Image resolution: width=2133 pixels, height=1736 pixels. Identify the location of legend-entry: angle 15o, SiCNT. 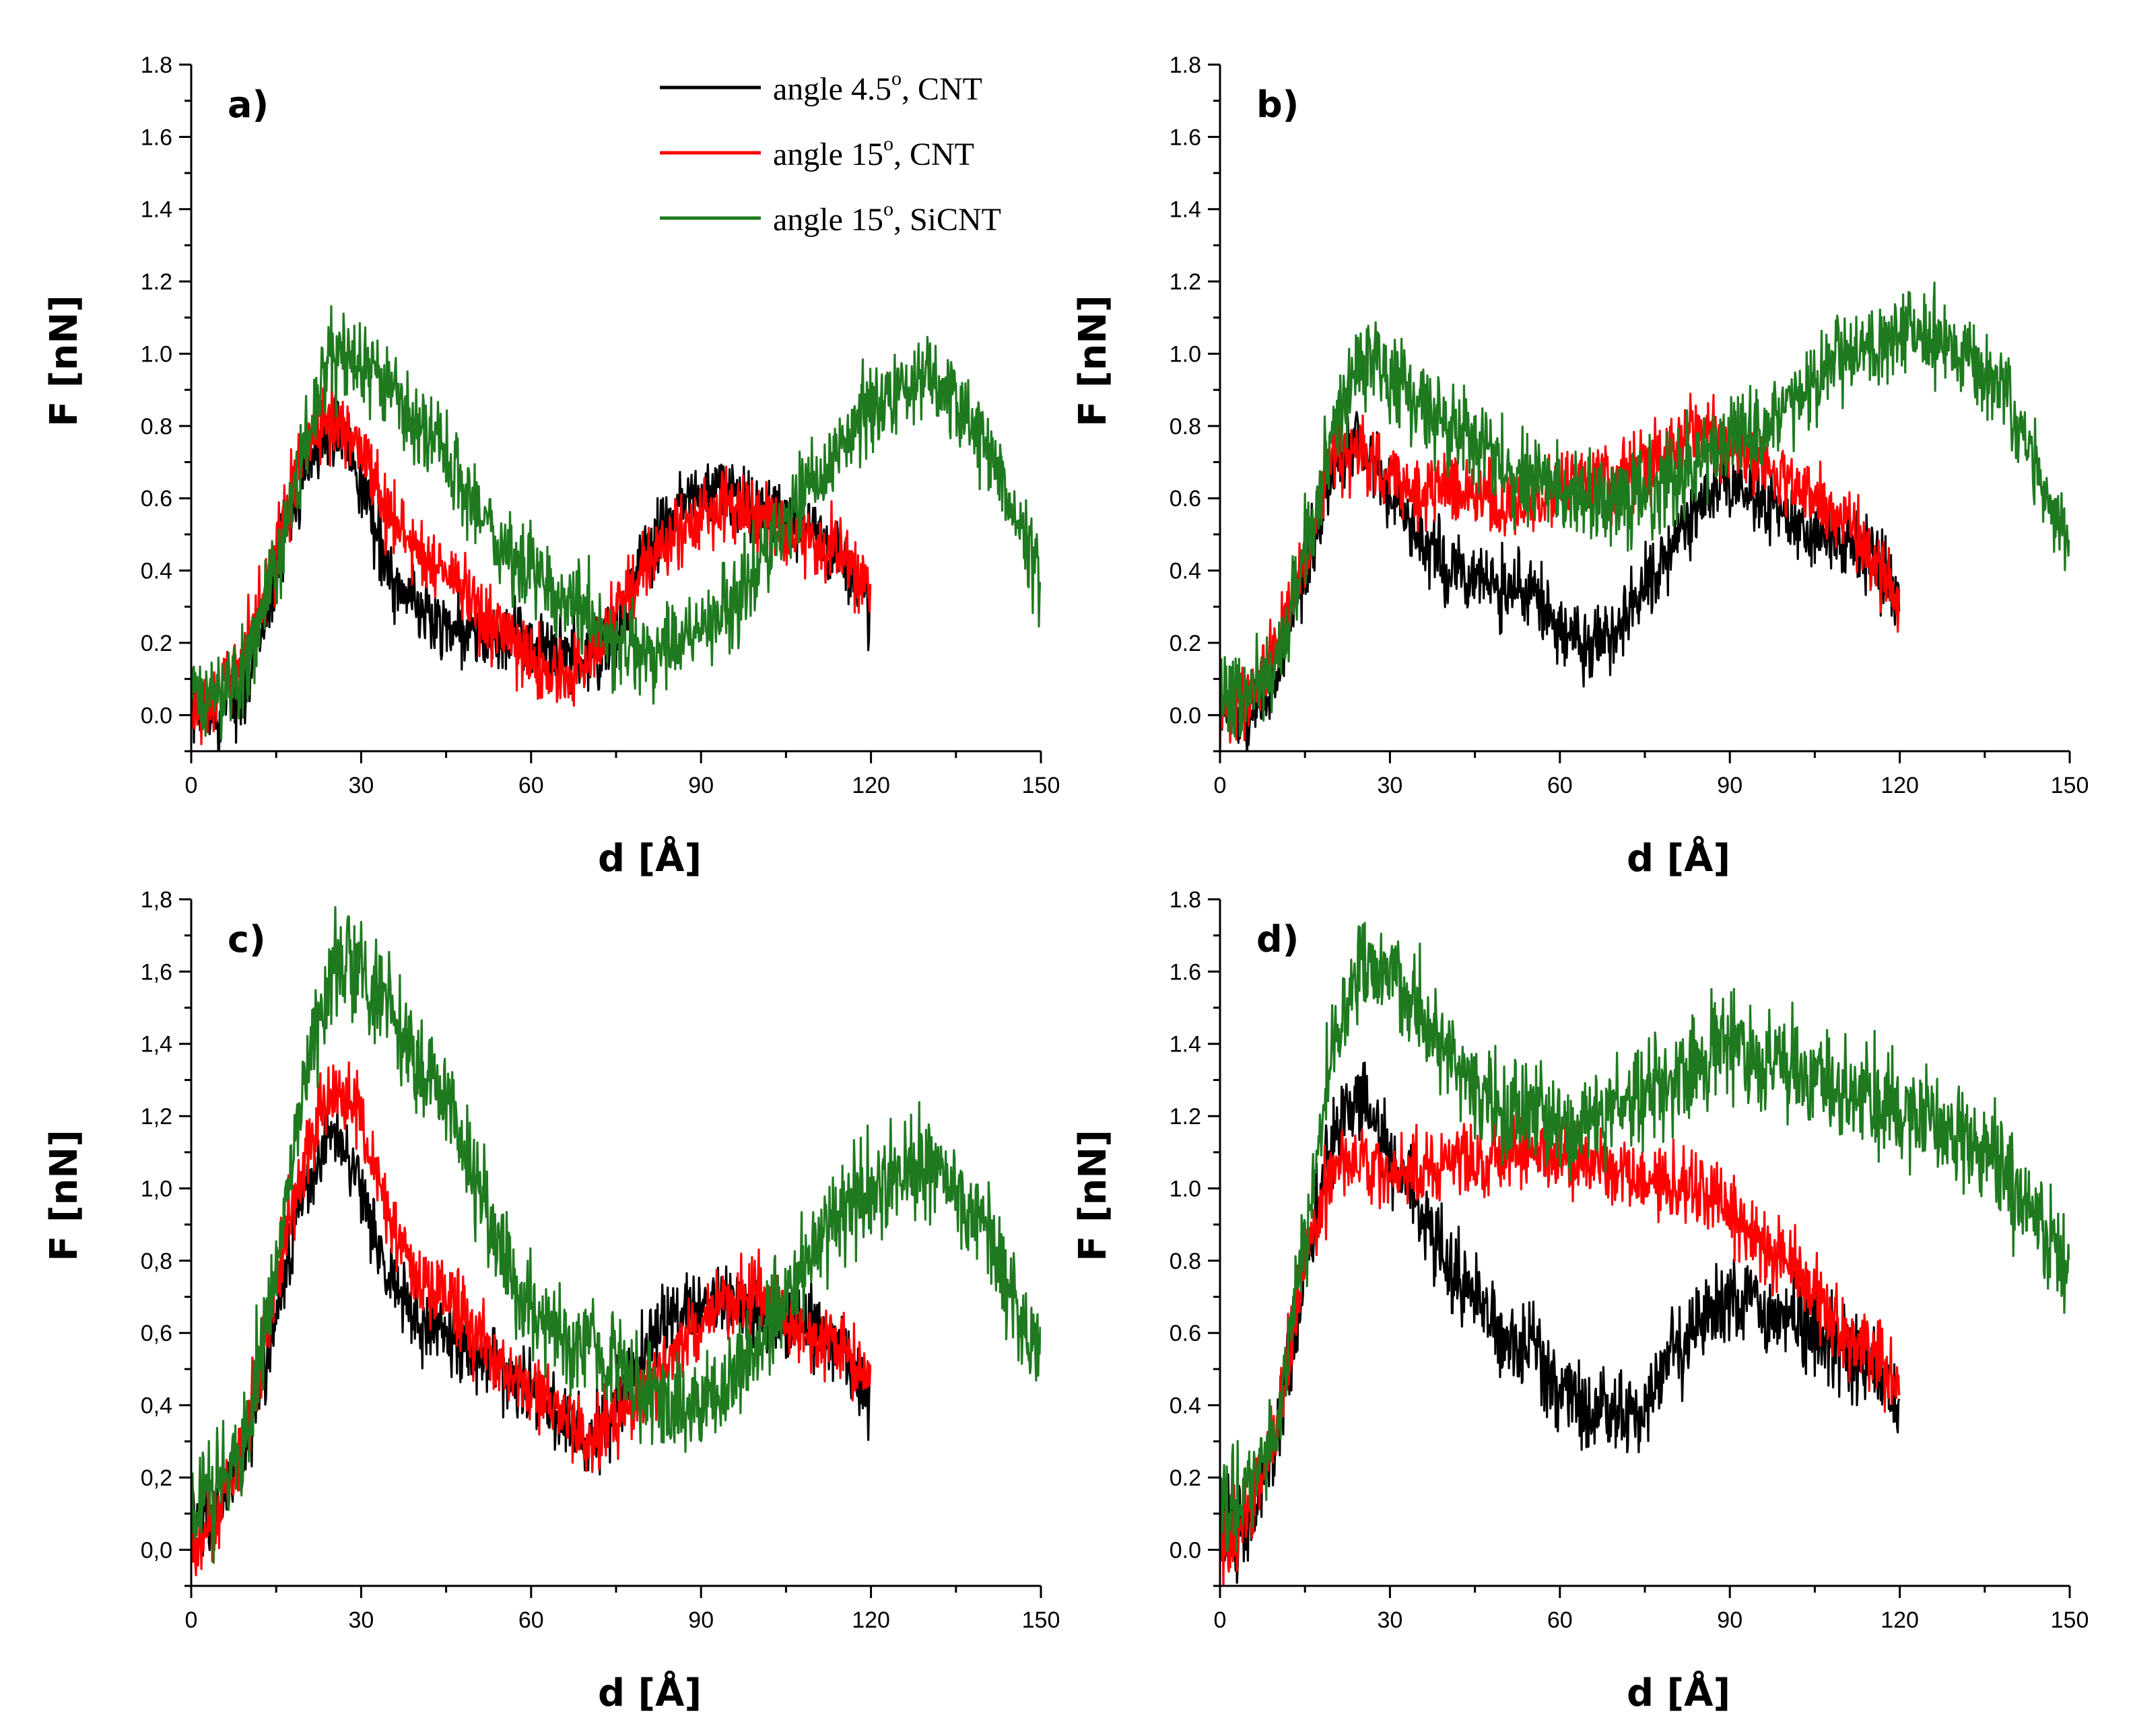
(887, 218).